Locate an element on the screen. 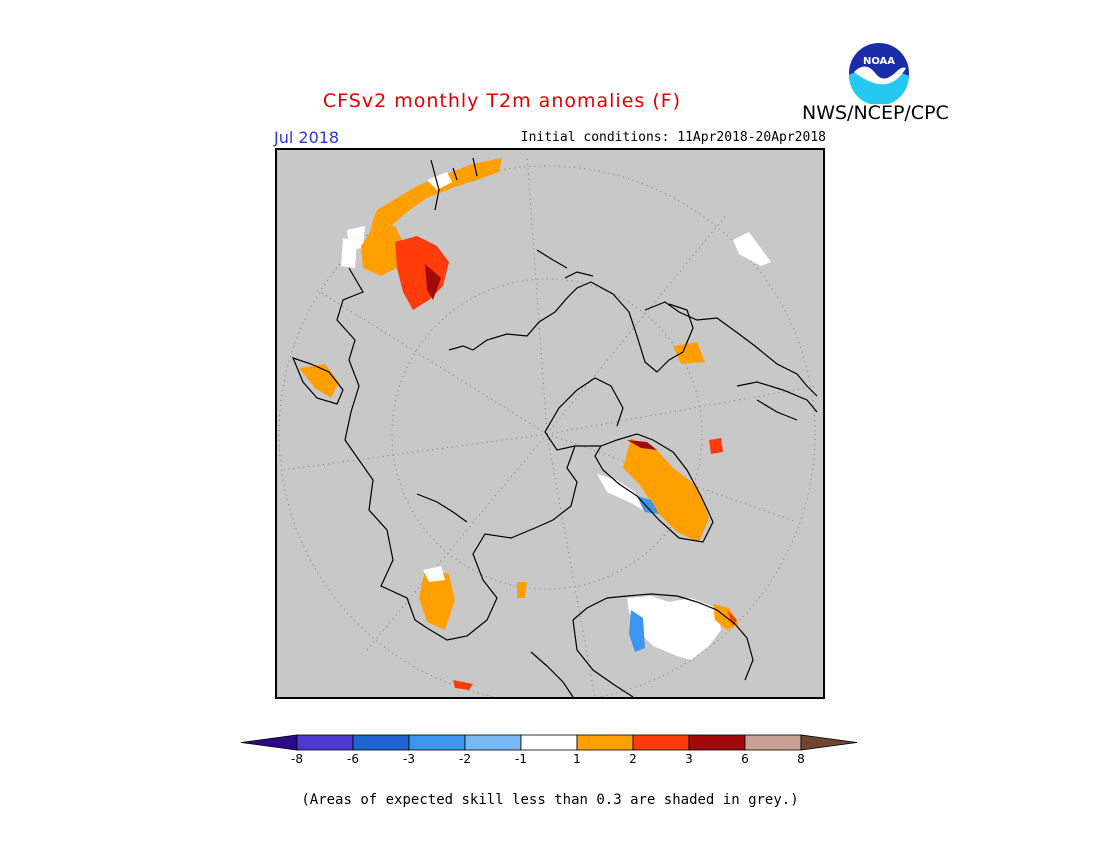 The width and height of the screenshot is (1100, 850). initial-conditions: Initial conditions: 11Apr2018-20Apr2018 is located at coordinates (673, 137).